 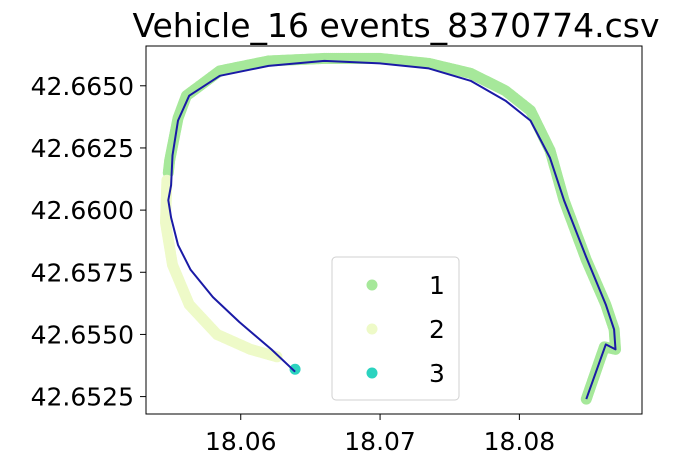 What do you see at coordinates (520, 441) in the screenshot?
I see `x-tick-label: 18.08` at bounding box center [520, 441].